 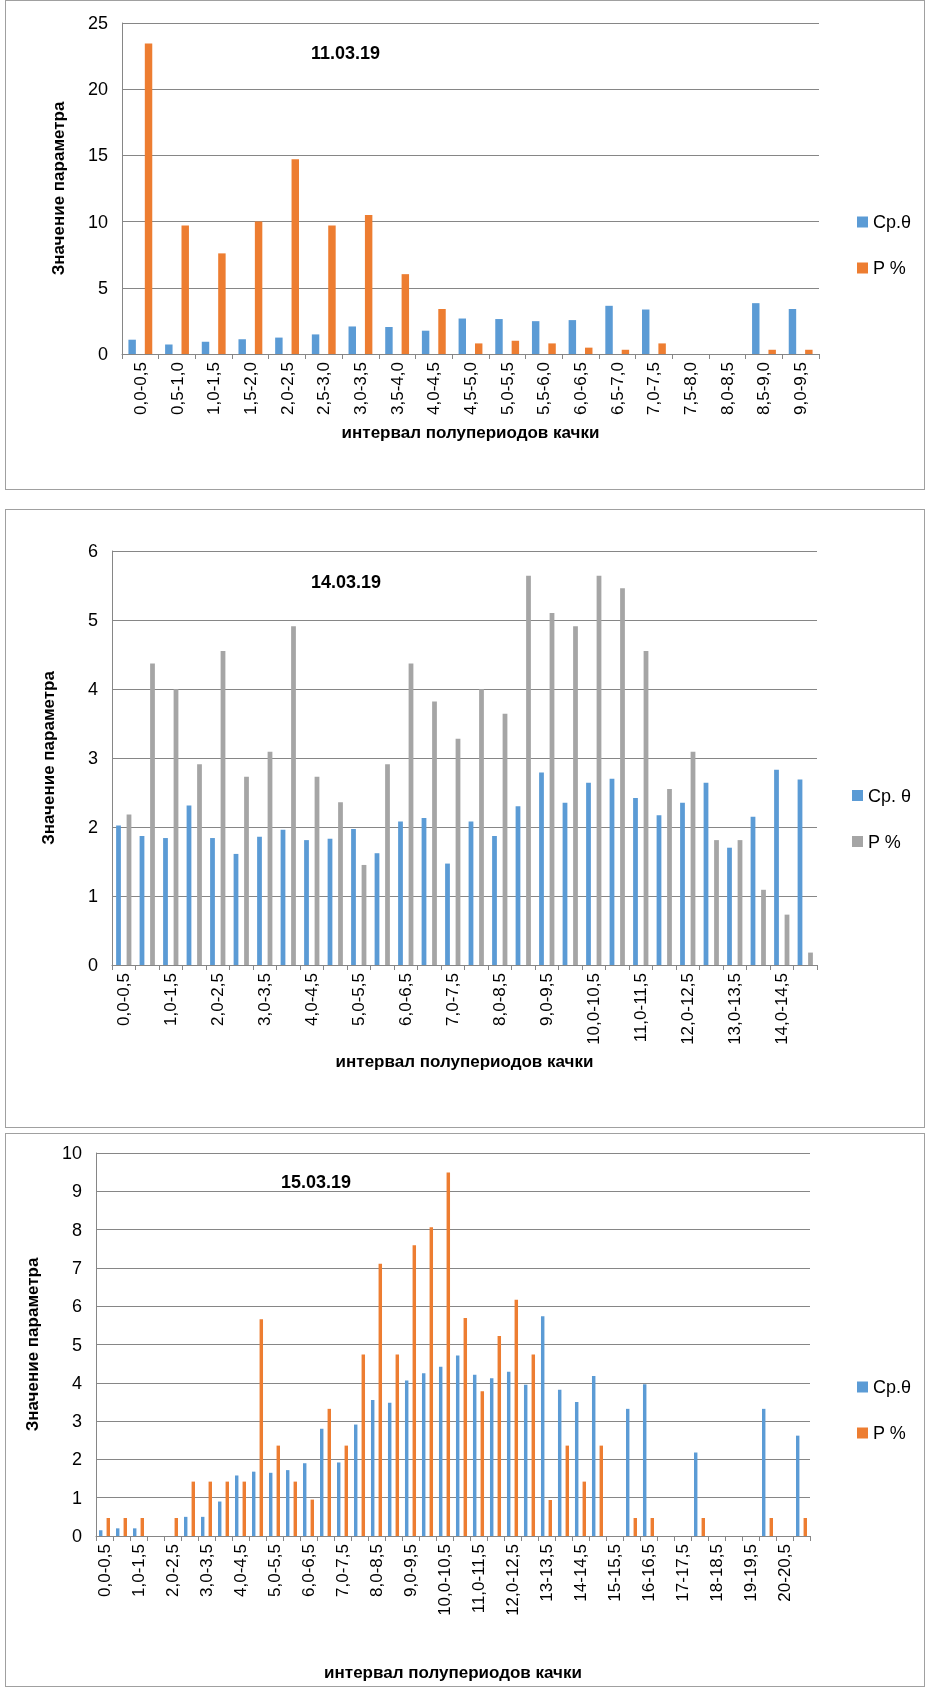 I want to click on x-tick-label: 17-17,5, so click(x=682, y=1573).